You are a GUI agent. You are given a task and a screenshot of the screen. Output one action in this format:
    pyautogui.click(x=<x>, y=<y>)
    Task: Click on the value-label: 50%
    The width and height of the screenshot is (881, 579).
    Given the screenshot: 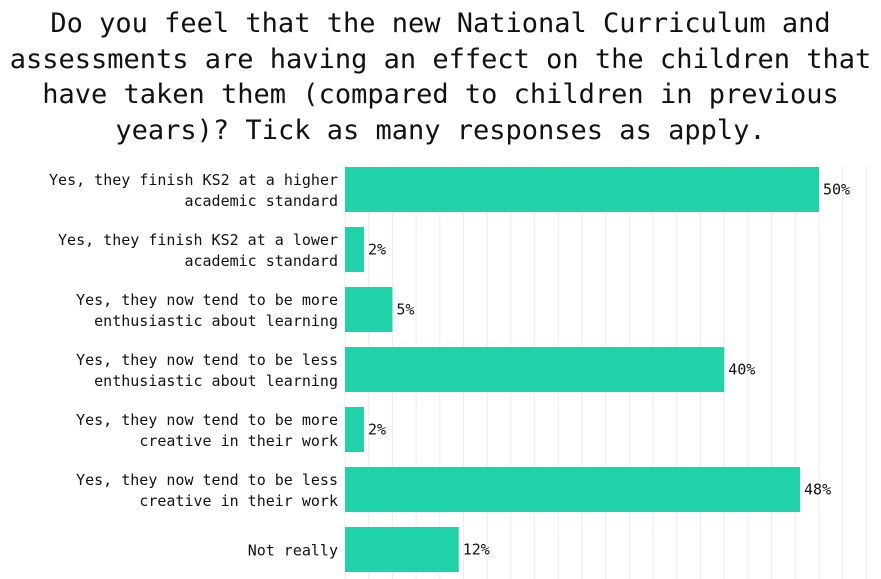 What is the action you would take?
    pyautogui.click(x=836, y=190)
    